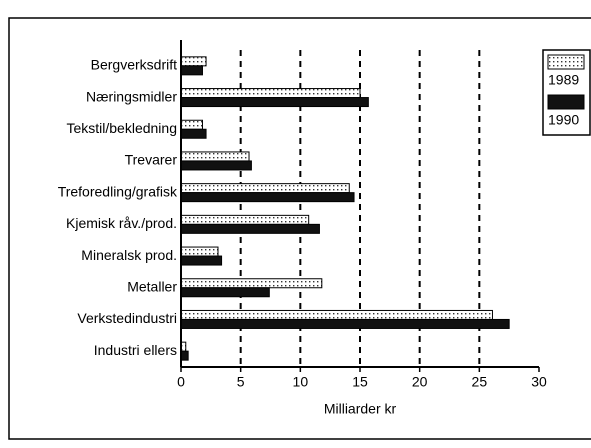 The width and height of the screenshot is (591, 448). What do you see at coordinates (301, 382) in the screenshot?
I see `x-tick-label: 10` at bounding box center [301, 382].